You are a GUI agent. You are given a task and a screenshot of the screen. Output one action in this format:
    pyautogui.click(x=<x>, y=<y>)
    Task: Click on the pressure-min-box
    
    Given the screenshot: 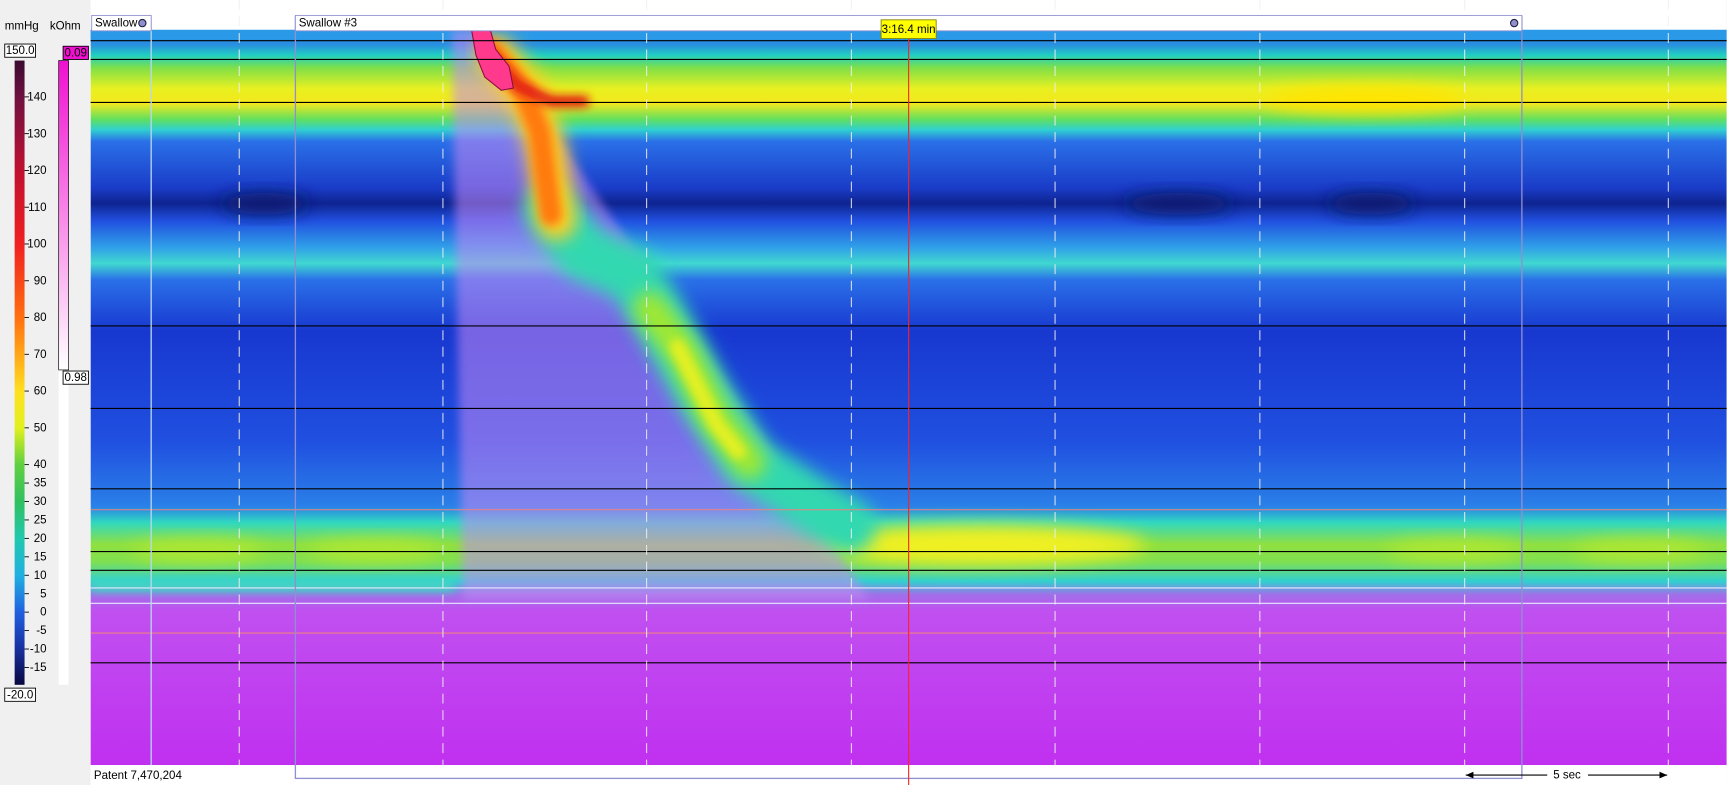 What is the action you would take?
    pyautogui.click(x=20, y=694)
    